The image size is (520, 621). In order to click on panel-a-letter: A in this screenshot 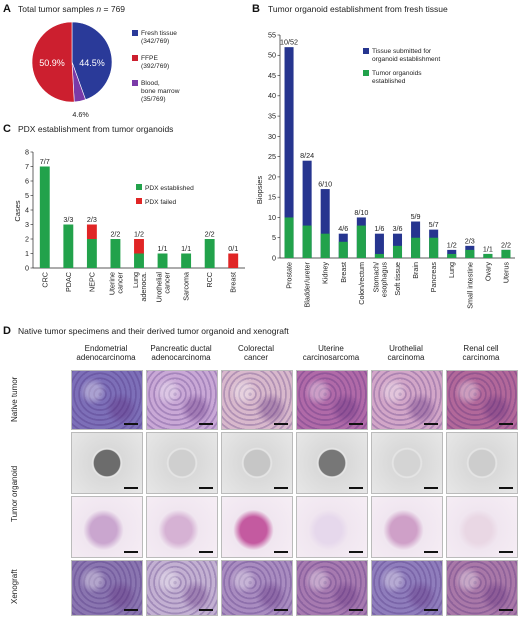, I will do `click(7, 9)`.